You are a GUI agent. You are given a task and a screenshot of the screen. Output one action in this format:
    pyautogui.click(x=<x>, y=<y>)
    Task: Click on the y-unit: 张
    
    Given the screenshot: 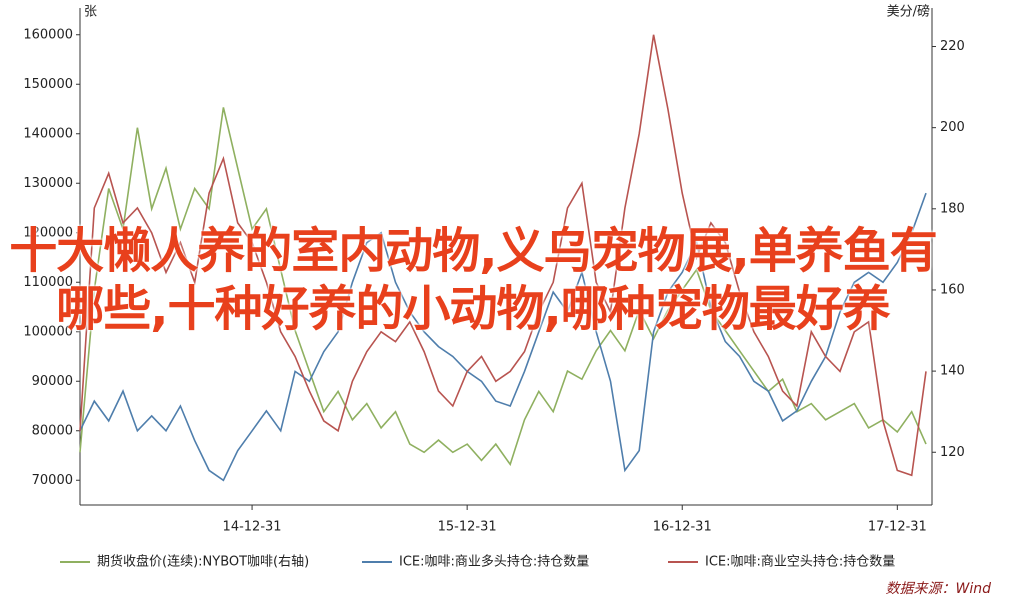 What is the action you would take?
    pyautogui.click(x=90, y=12)
    